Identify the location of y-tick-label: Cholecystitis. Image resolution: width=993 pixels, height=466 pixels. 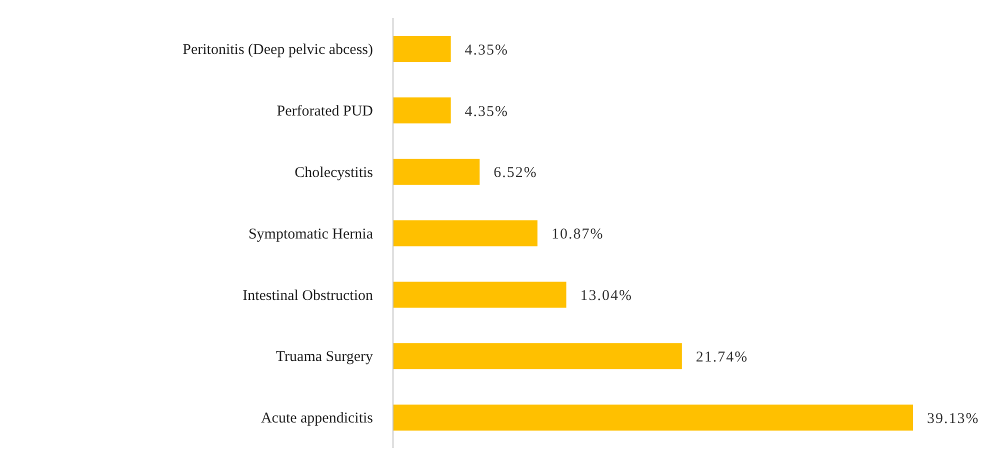
(334, 172).